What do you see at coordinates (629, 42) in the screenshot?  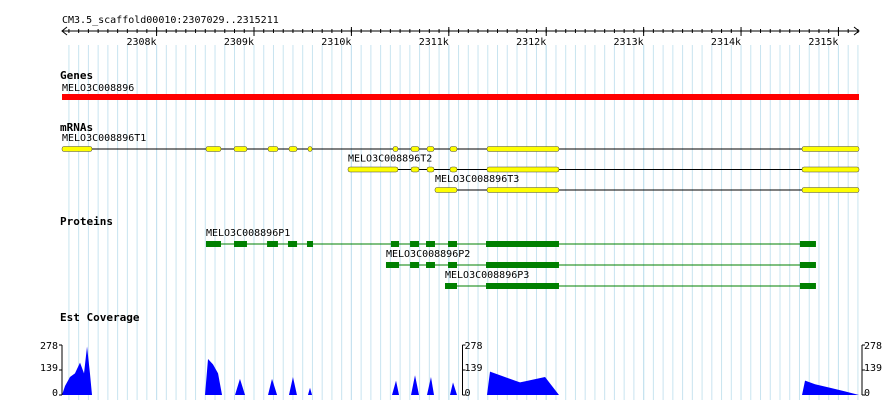 I see `tick-label: 2313k` at bounding box center [629, 42].